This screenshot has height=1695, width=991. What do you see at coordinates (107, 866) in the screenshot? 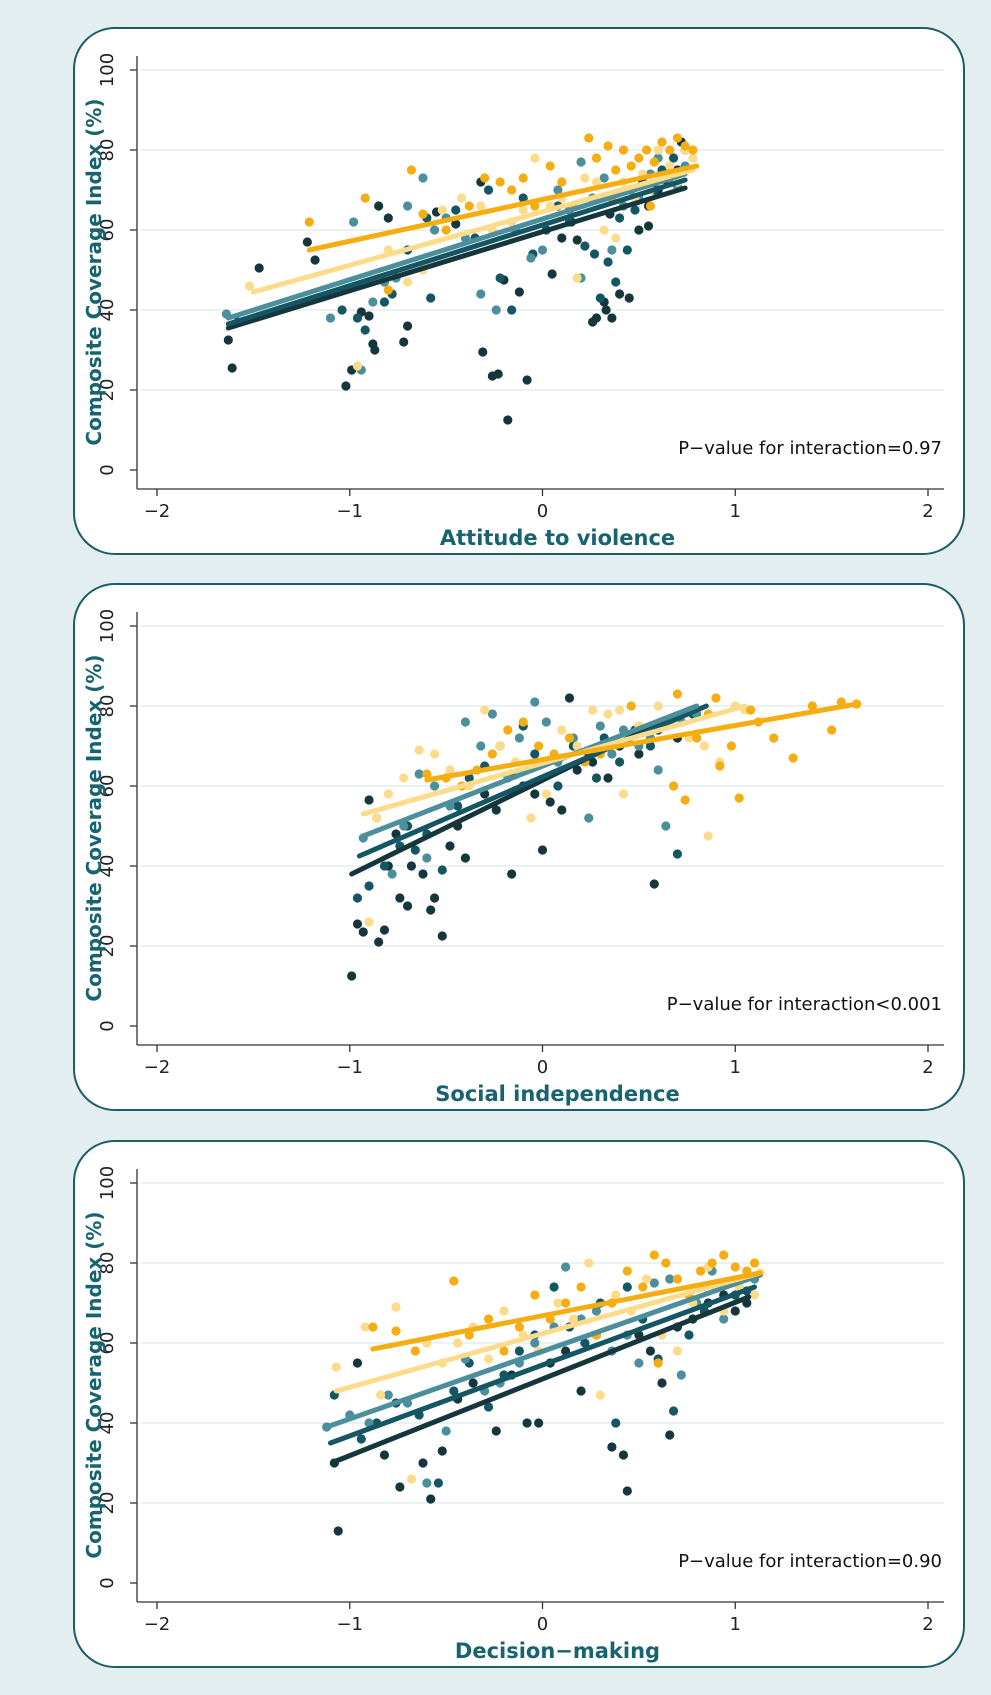
I see `y-tick-label: 40` at bounding box center [107, 866].